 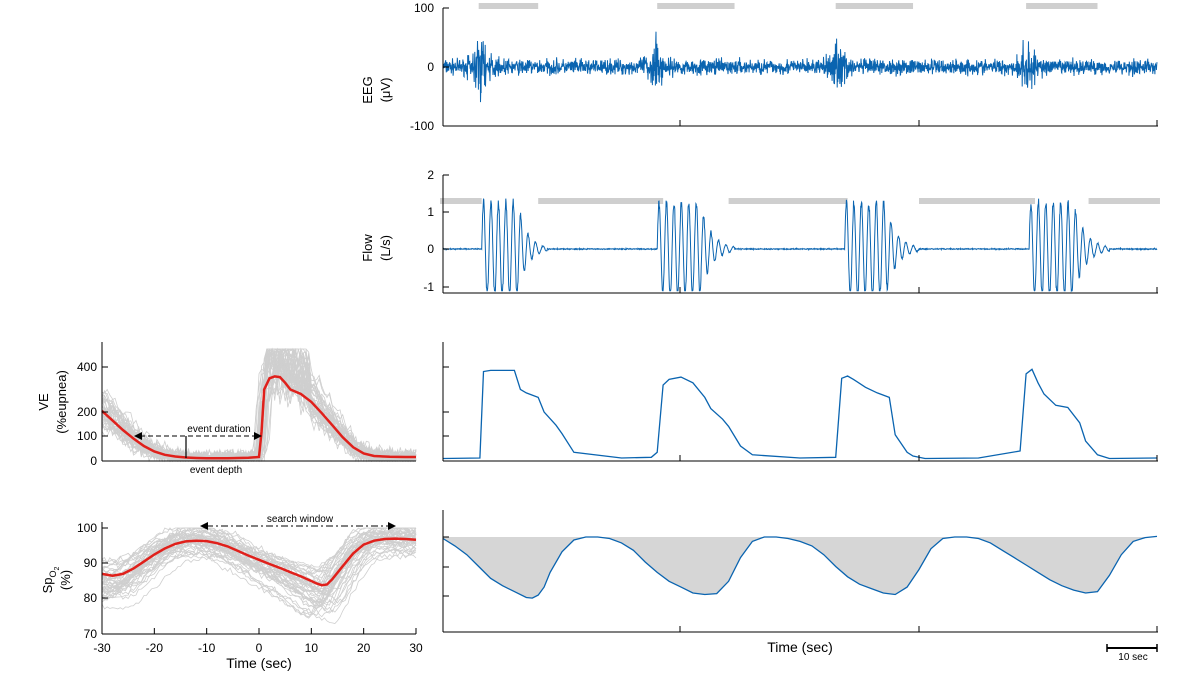 I want to click on ve-timecourse-line, so click(x=800, y=414).